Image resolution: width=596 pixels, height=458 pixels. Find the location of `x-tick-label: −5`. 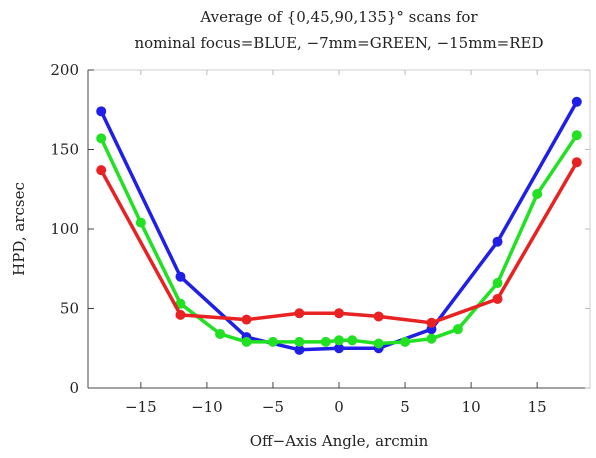

x-tick-label: −5 is located at coordinates (273, 407).